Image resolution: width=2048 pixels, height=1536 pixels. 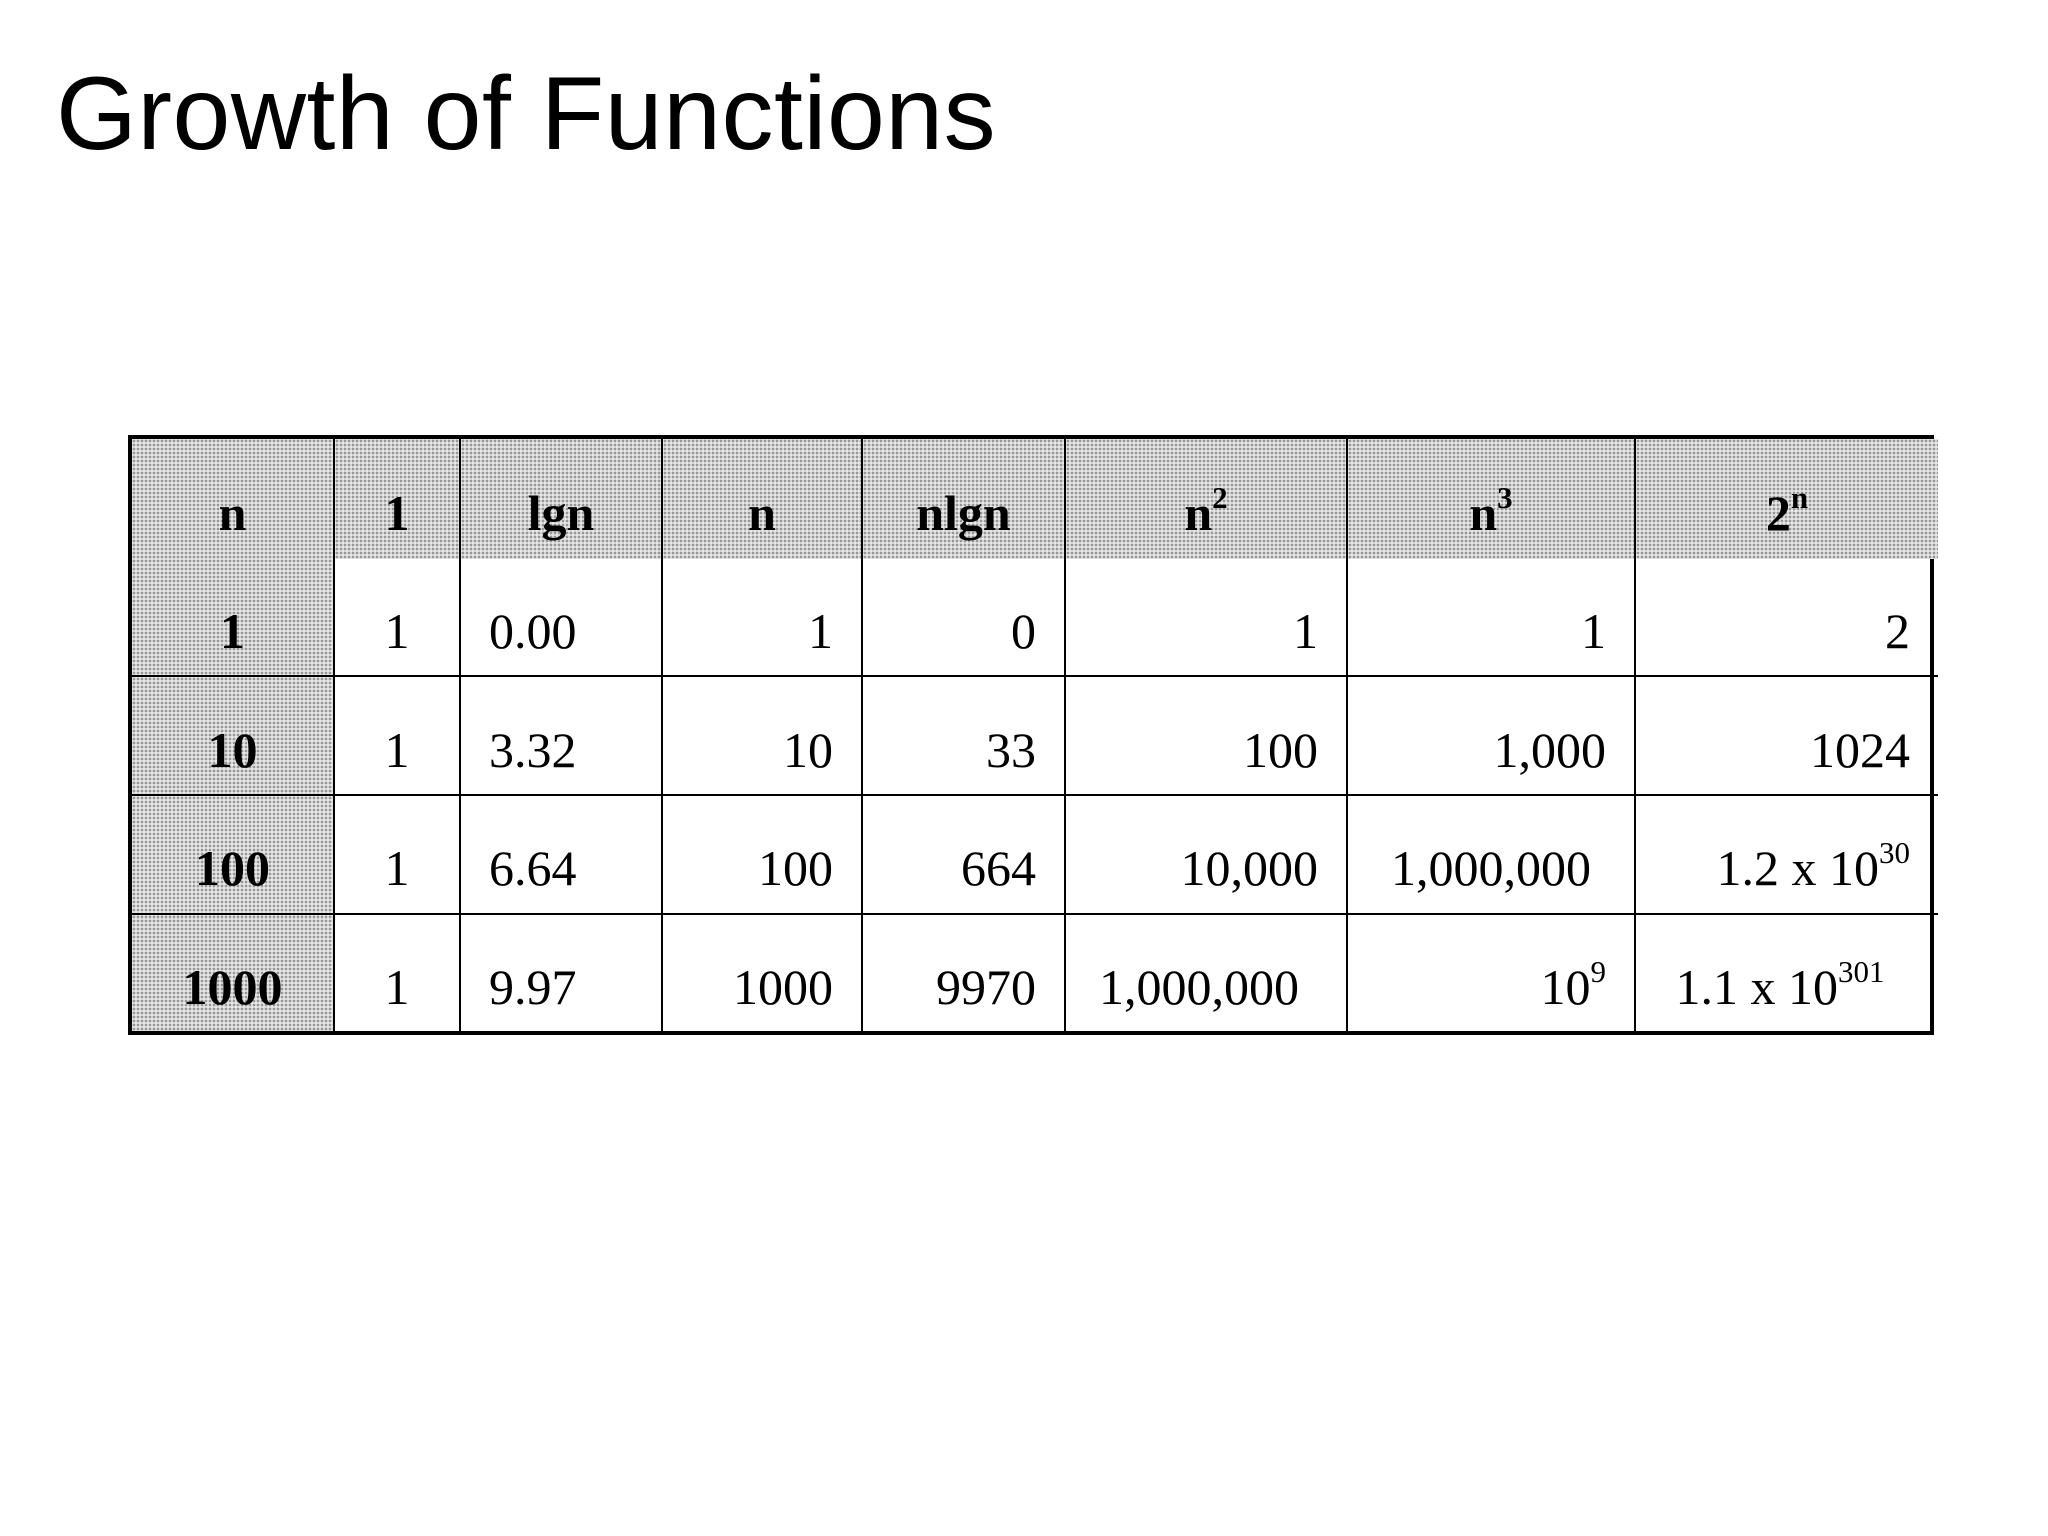 What do you see at coordinates (963, 854) in the screenshot?
I see `table-cell: 664` at bounding box center [963, 854].